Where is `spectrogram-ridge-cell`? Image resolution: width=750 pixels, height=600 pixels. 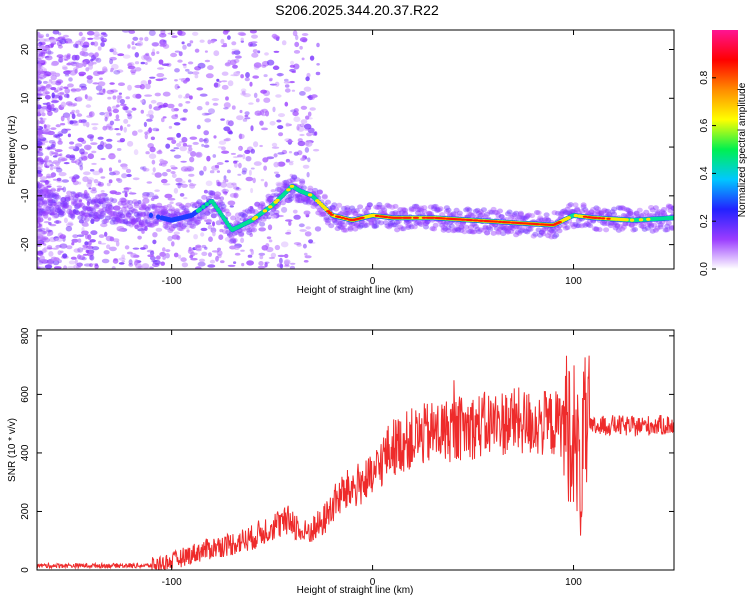 spectrogram-ridge-cell is located at coordinates (265, 211).